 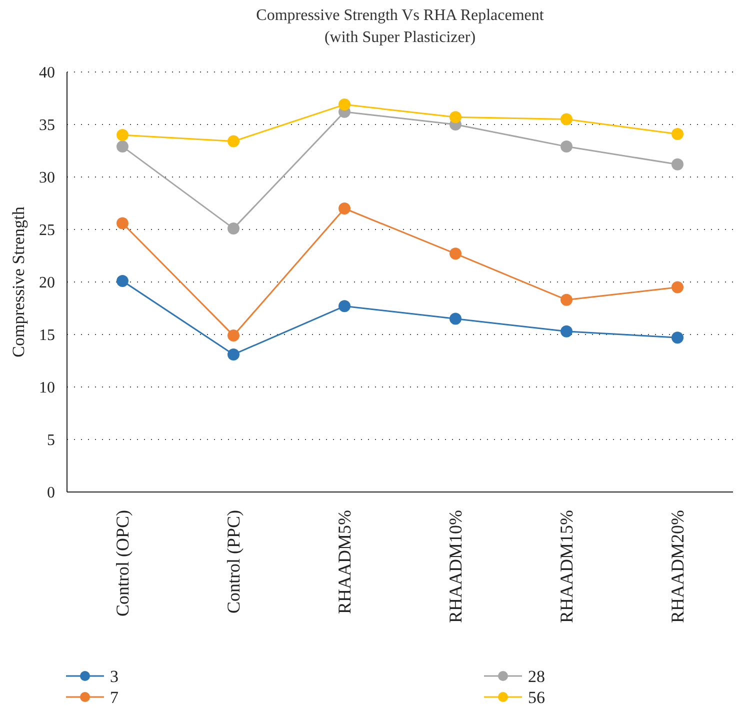 What do you see at coordinates (47, 73) in the screenshot?
I see `y-tick-label: 40` at bounding box center [47, 73].